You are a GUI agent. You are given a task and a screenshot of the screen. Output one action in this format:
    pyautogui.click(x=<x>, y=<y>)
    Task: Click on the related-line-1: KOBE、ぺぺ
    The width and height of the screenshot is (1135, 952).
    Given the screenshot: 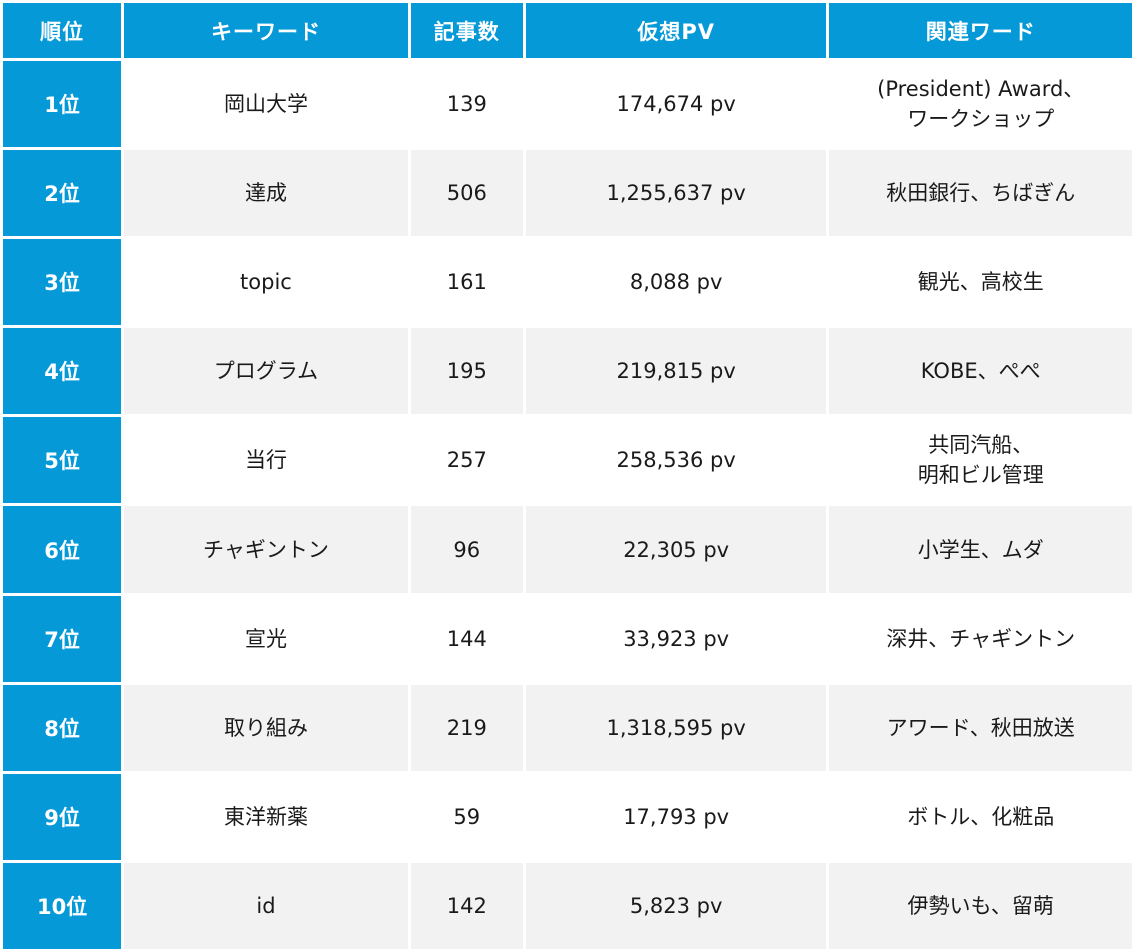 What is the action you would take?
    pyautogui.click(x=980, y=371)
    